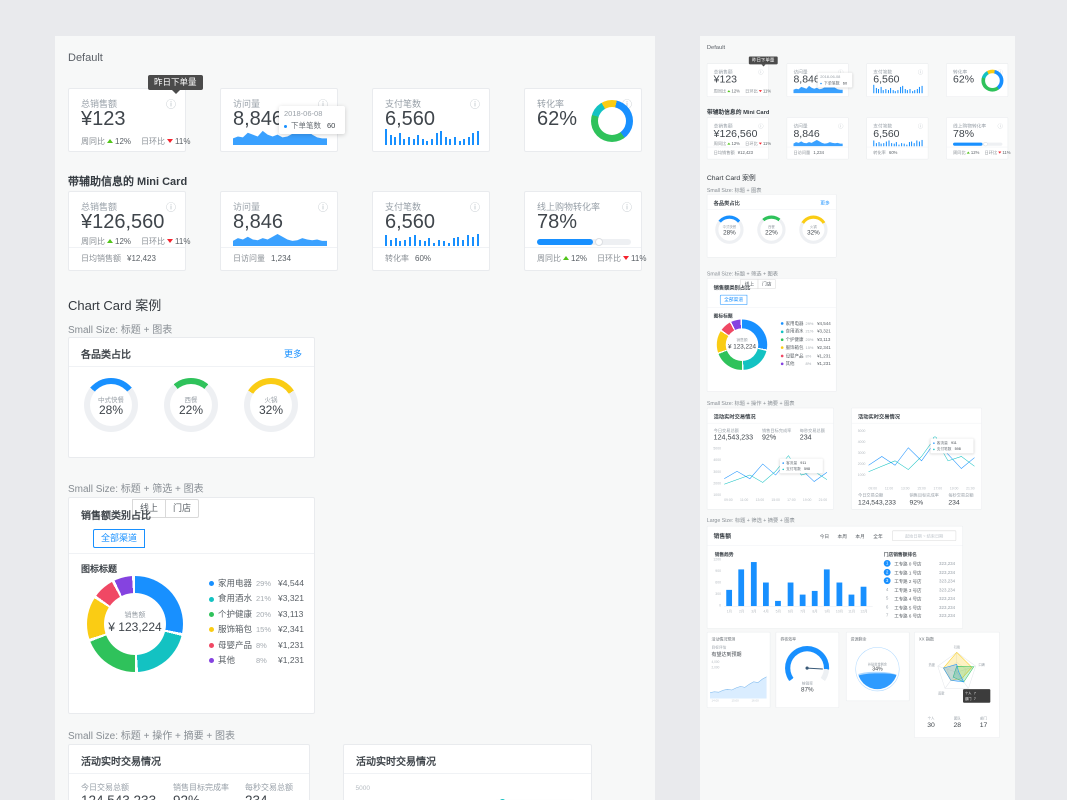 The image size is (1067, 800). What do you see at coordinates (806, 79) in the screenshot?
I see `card-value: 8,846` at bounding box center [806, 79].